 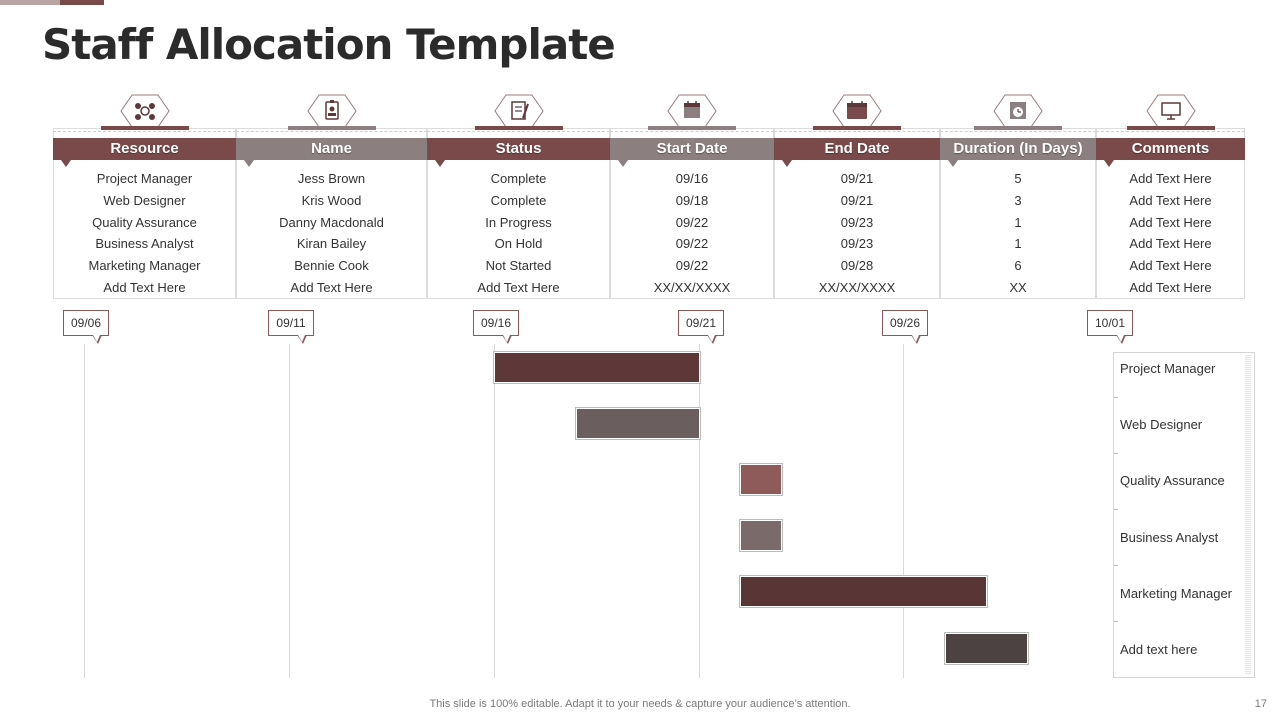 What do you see at coordinates (52, 2) in the screenshot?
I see `top-accent-bar` at bounding box center [52, 2].